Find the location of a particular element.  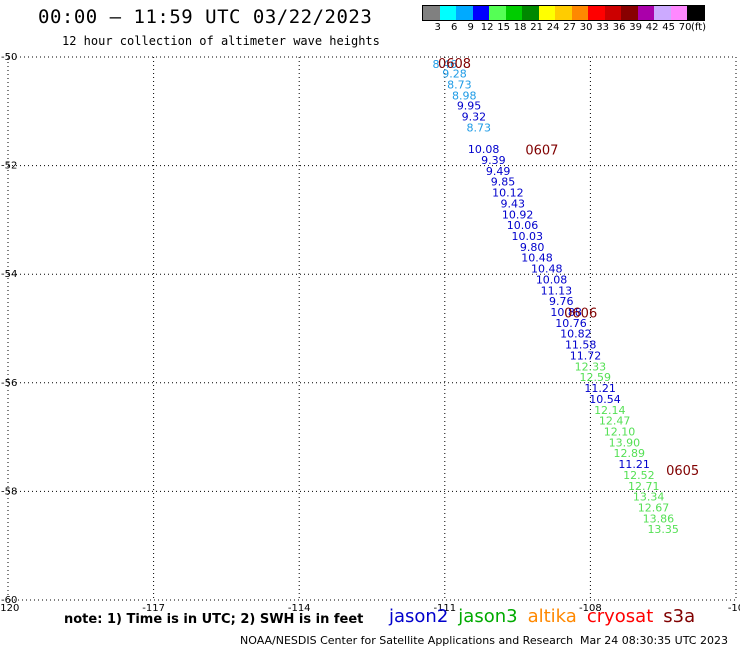

swh-value-label: 10.92 is located at coordinates (518, 214).